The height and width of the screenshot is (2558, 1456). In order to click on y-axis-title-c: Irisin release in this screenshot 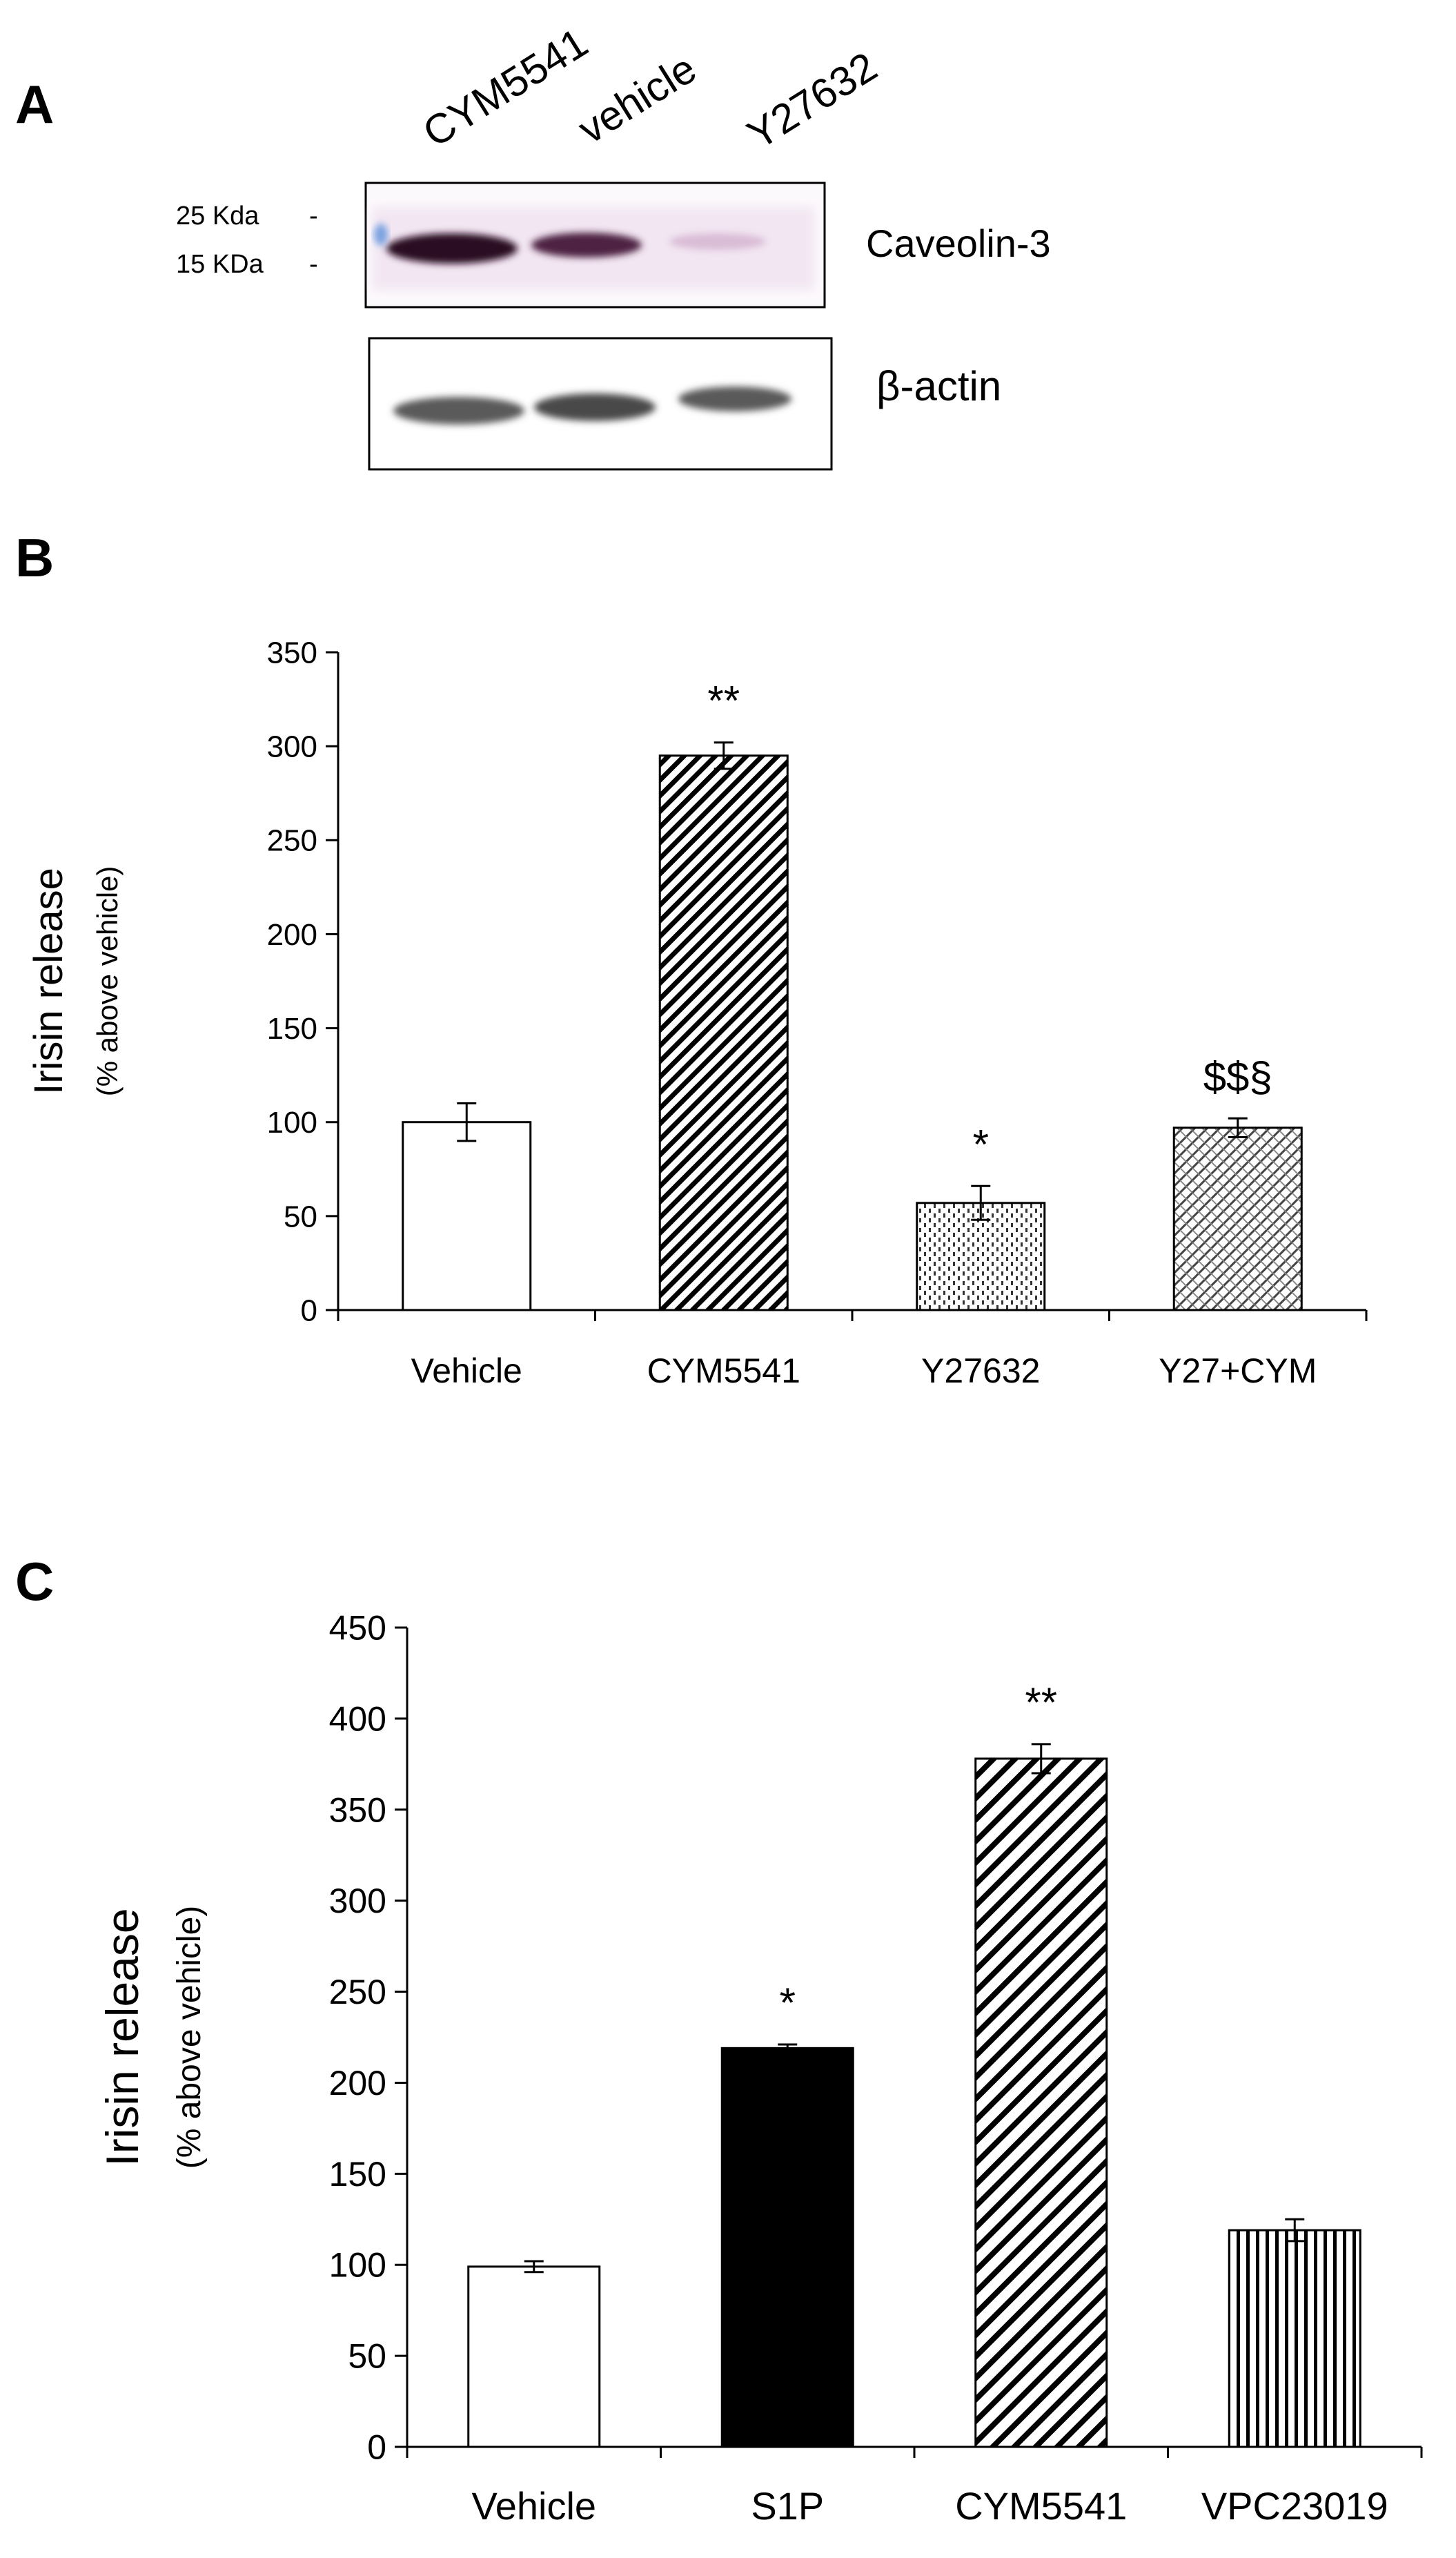, I will do `click(122, 2037)`.